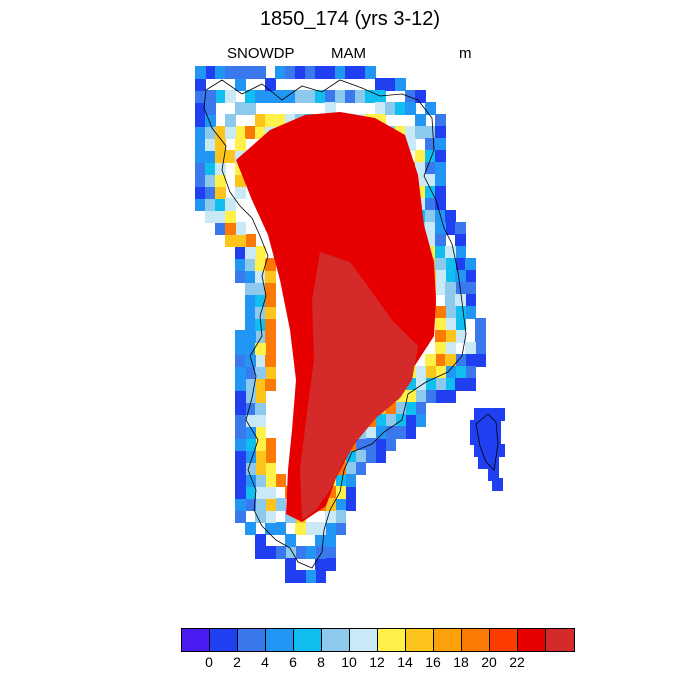 This screenshot has width=700, height=700. I want to click on colorbar-tick-label: 6, so click(293, 662).